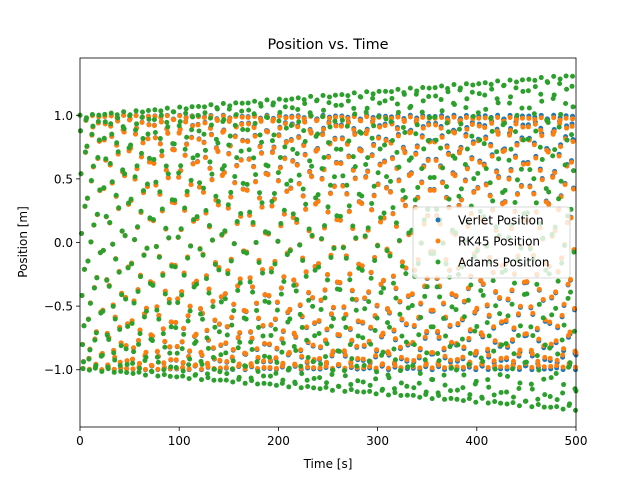  What do you see at coordinates (23, 242) in the screenshot?
I see `y-axis-label: Position [m]` at bounding box center [23, 242].